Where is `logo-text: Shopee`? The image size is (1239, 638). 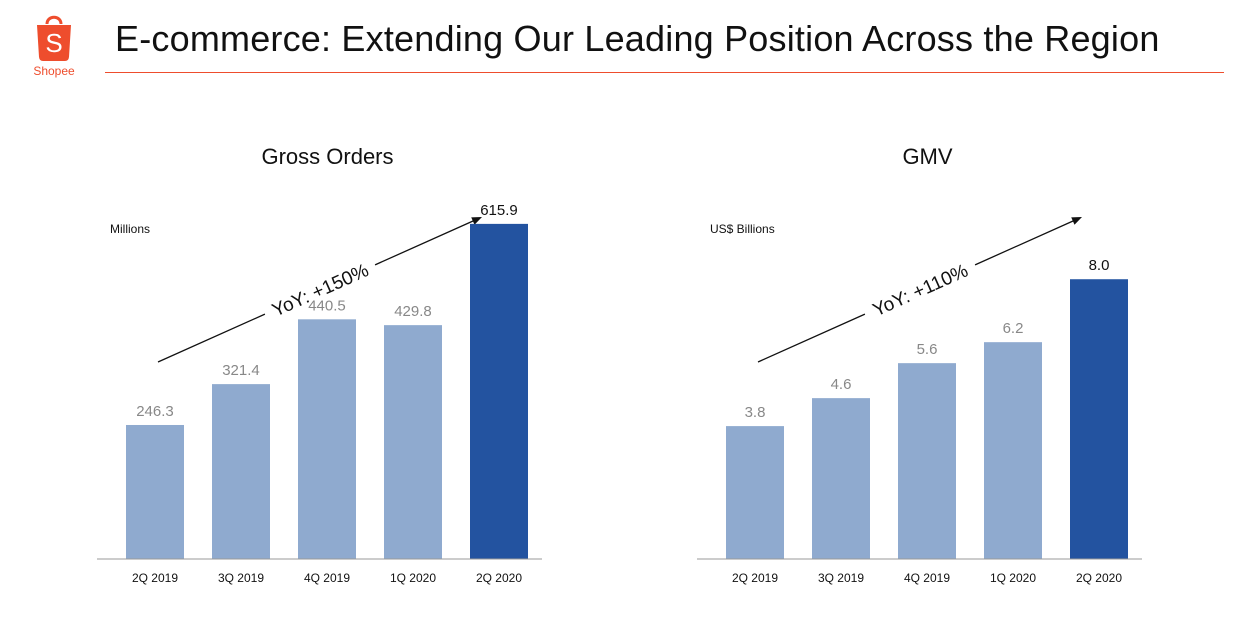 logo-text: Shopee is located at coordinates (54, 71).